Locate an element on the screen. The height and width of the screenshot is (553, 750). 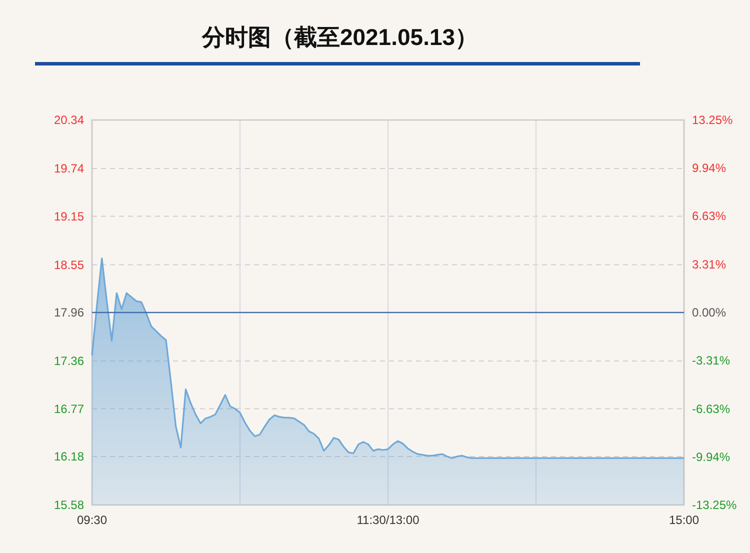
x-tick-label: 09:30 is located at coordinates (92, 520).